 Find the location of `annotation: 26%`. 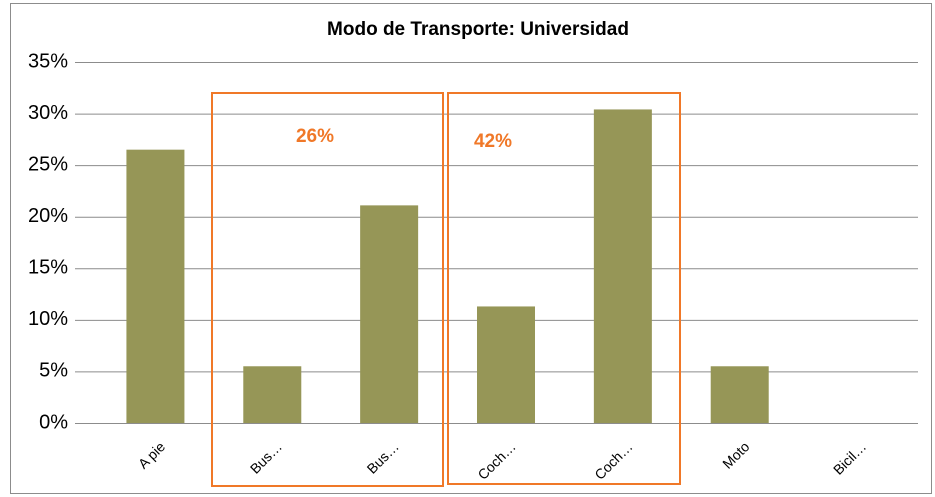

annotation: 26% is located at coordinates (315, 136).